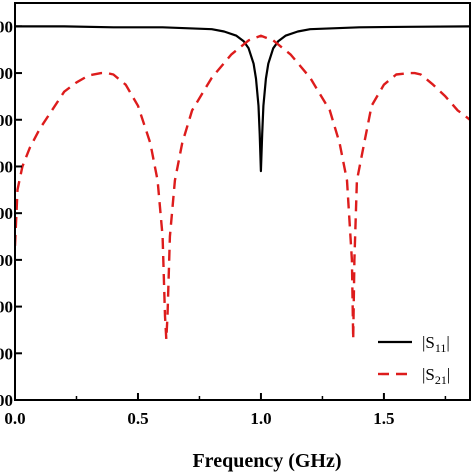 The height and width of the screenshot is (474, 474). What do you see at coordinates (137, 418) in the screenshot?
I see `x-tick-label: 0.5` at bounding box center [137, 418].